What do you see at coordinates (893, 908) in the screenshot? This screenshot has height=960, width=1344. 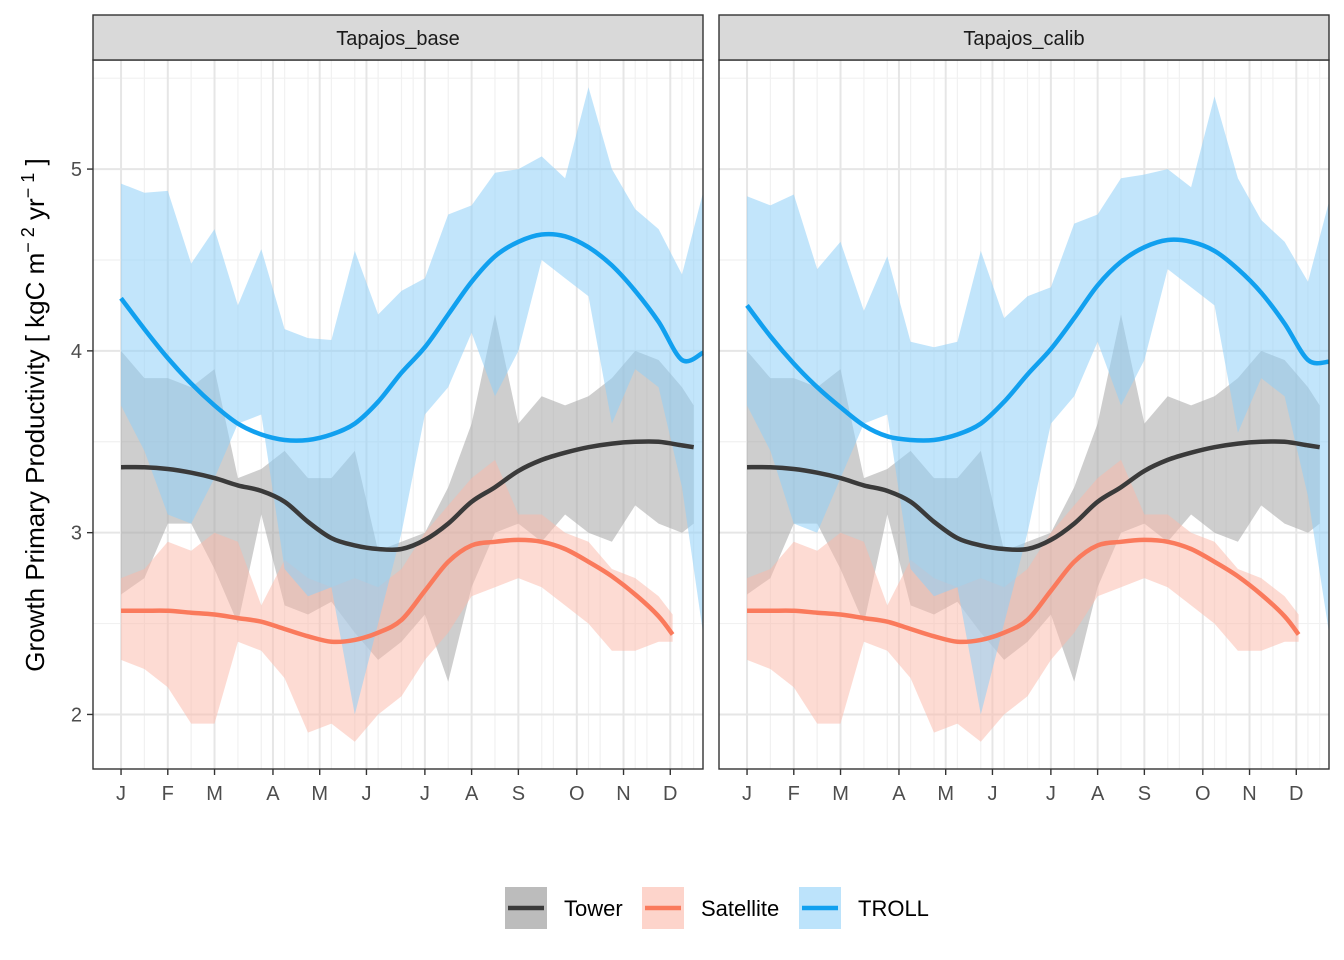 I see `legend-label: TROLL` at bounding box center [893, 908].